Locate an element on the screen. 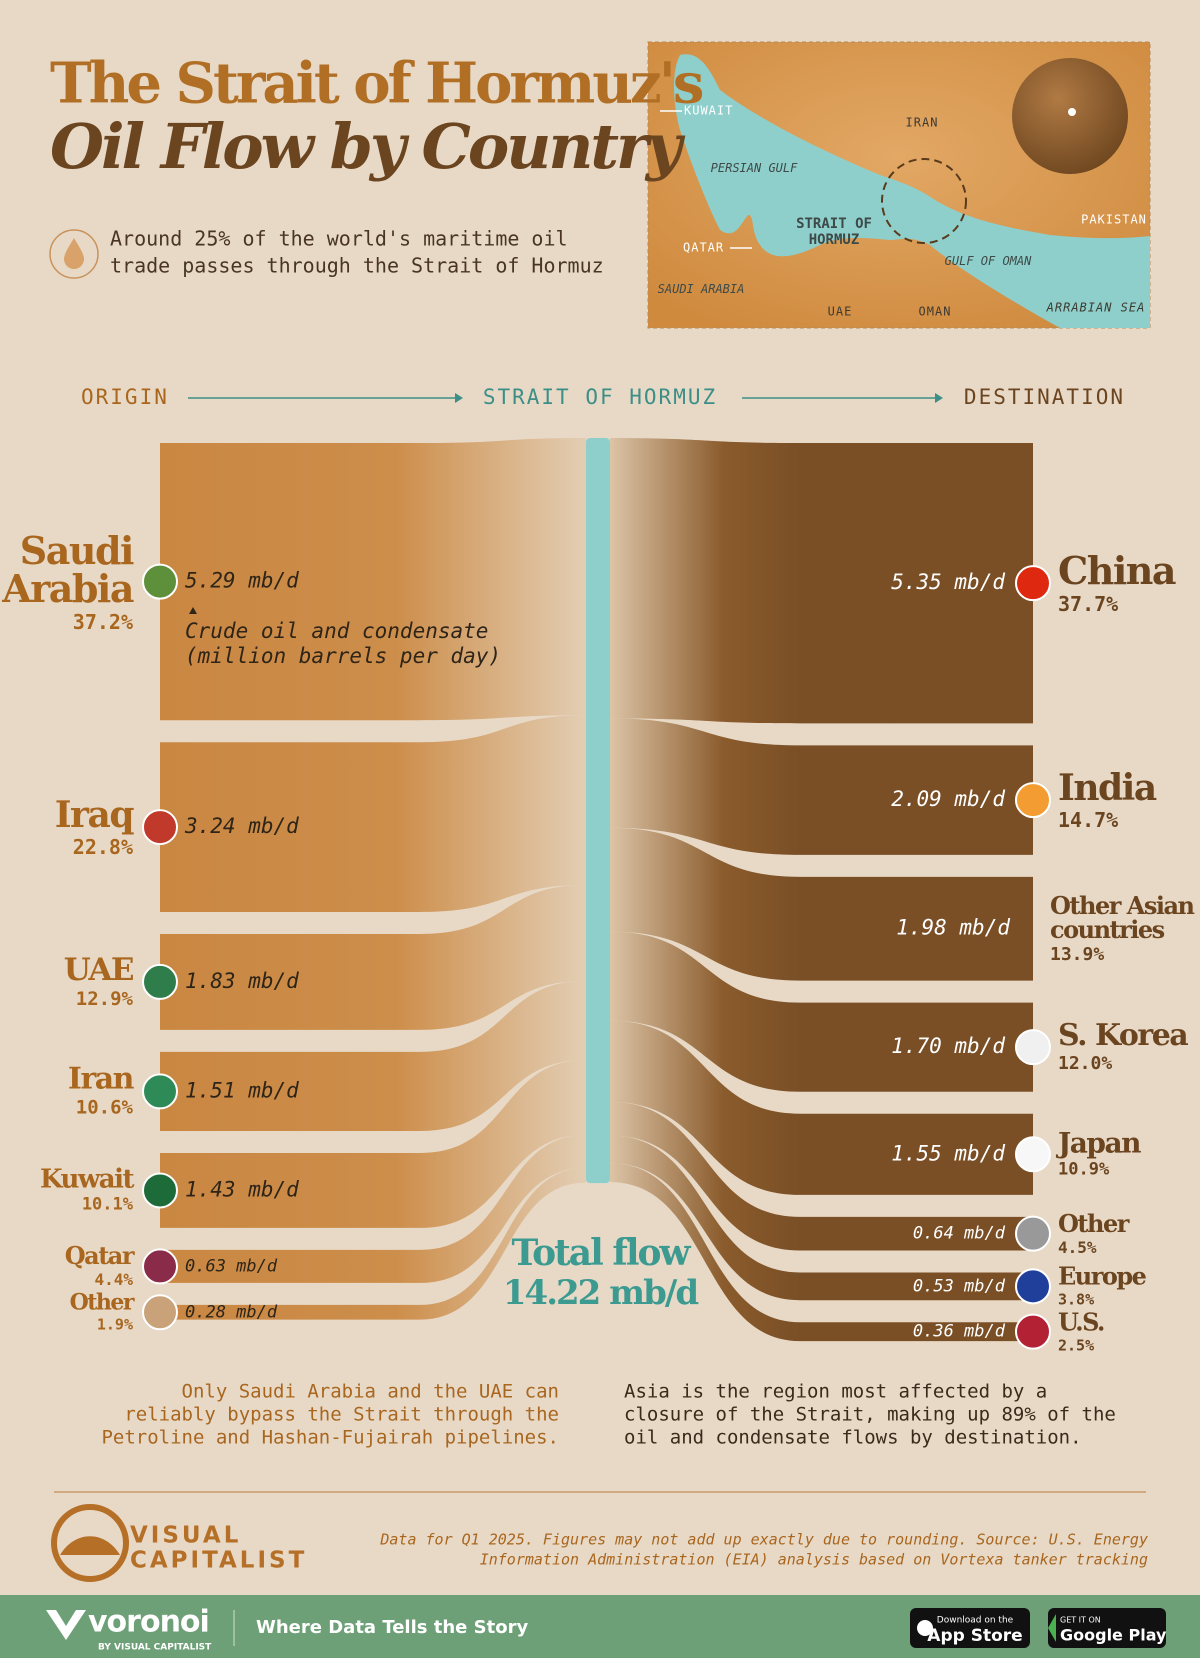 This screenshot has height=1658, width=1200. note: Only Saudi Arabia and the UAE can is located at coordinates (371, 1392).